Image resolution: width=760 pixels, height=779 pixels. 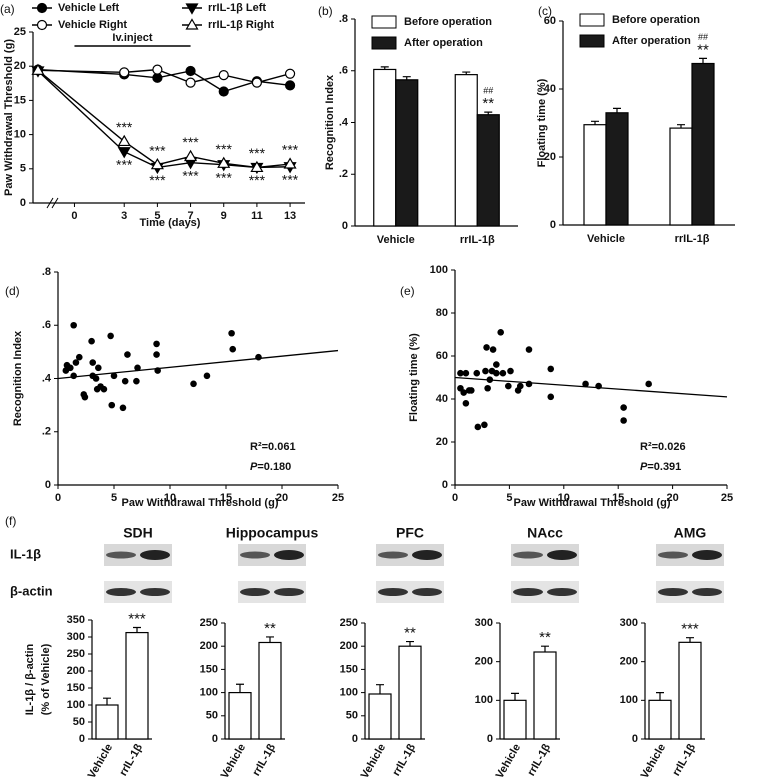 What do you see at coordinates (12, 291) in the screenshot?
I see `panel-label: (d)` at bounding box center [12, 291].